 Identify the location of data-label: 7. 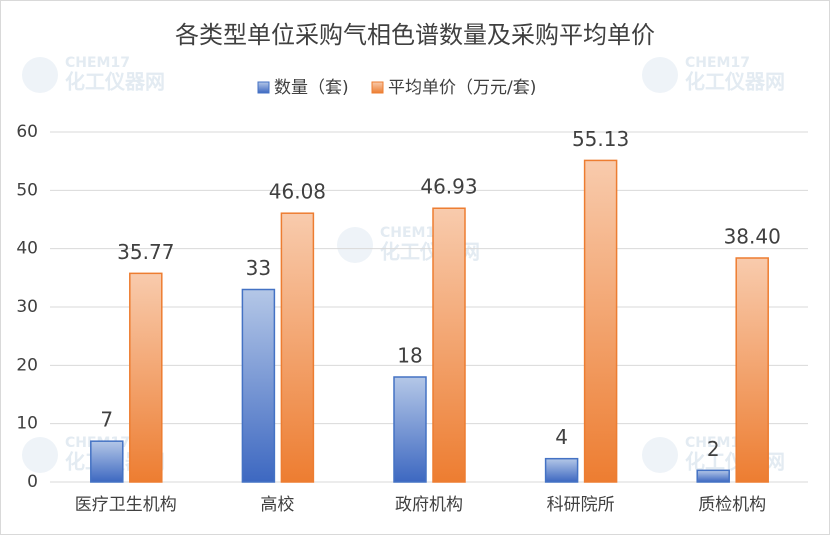
(106, 420).